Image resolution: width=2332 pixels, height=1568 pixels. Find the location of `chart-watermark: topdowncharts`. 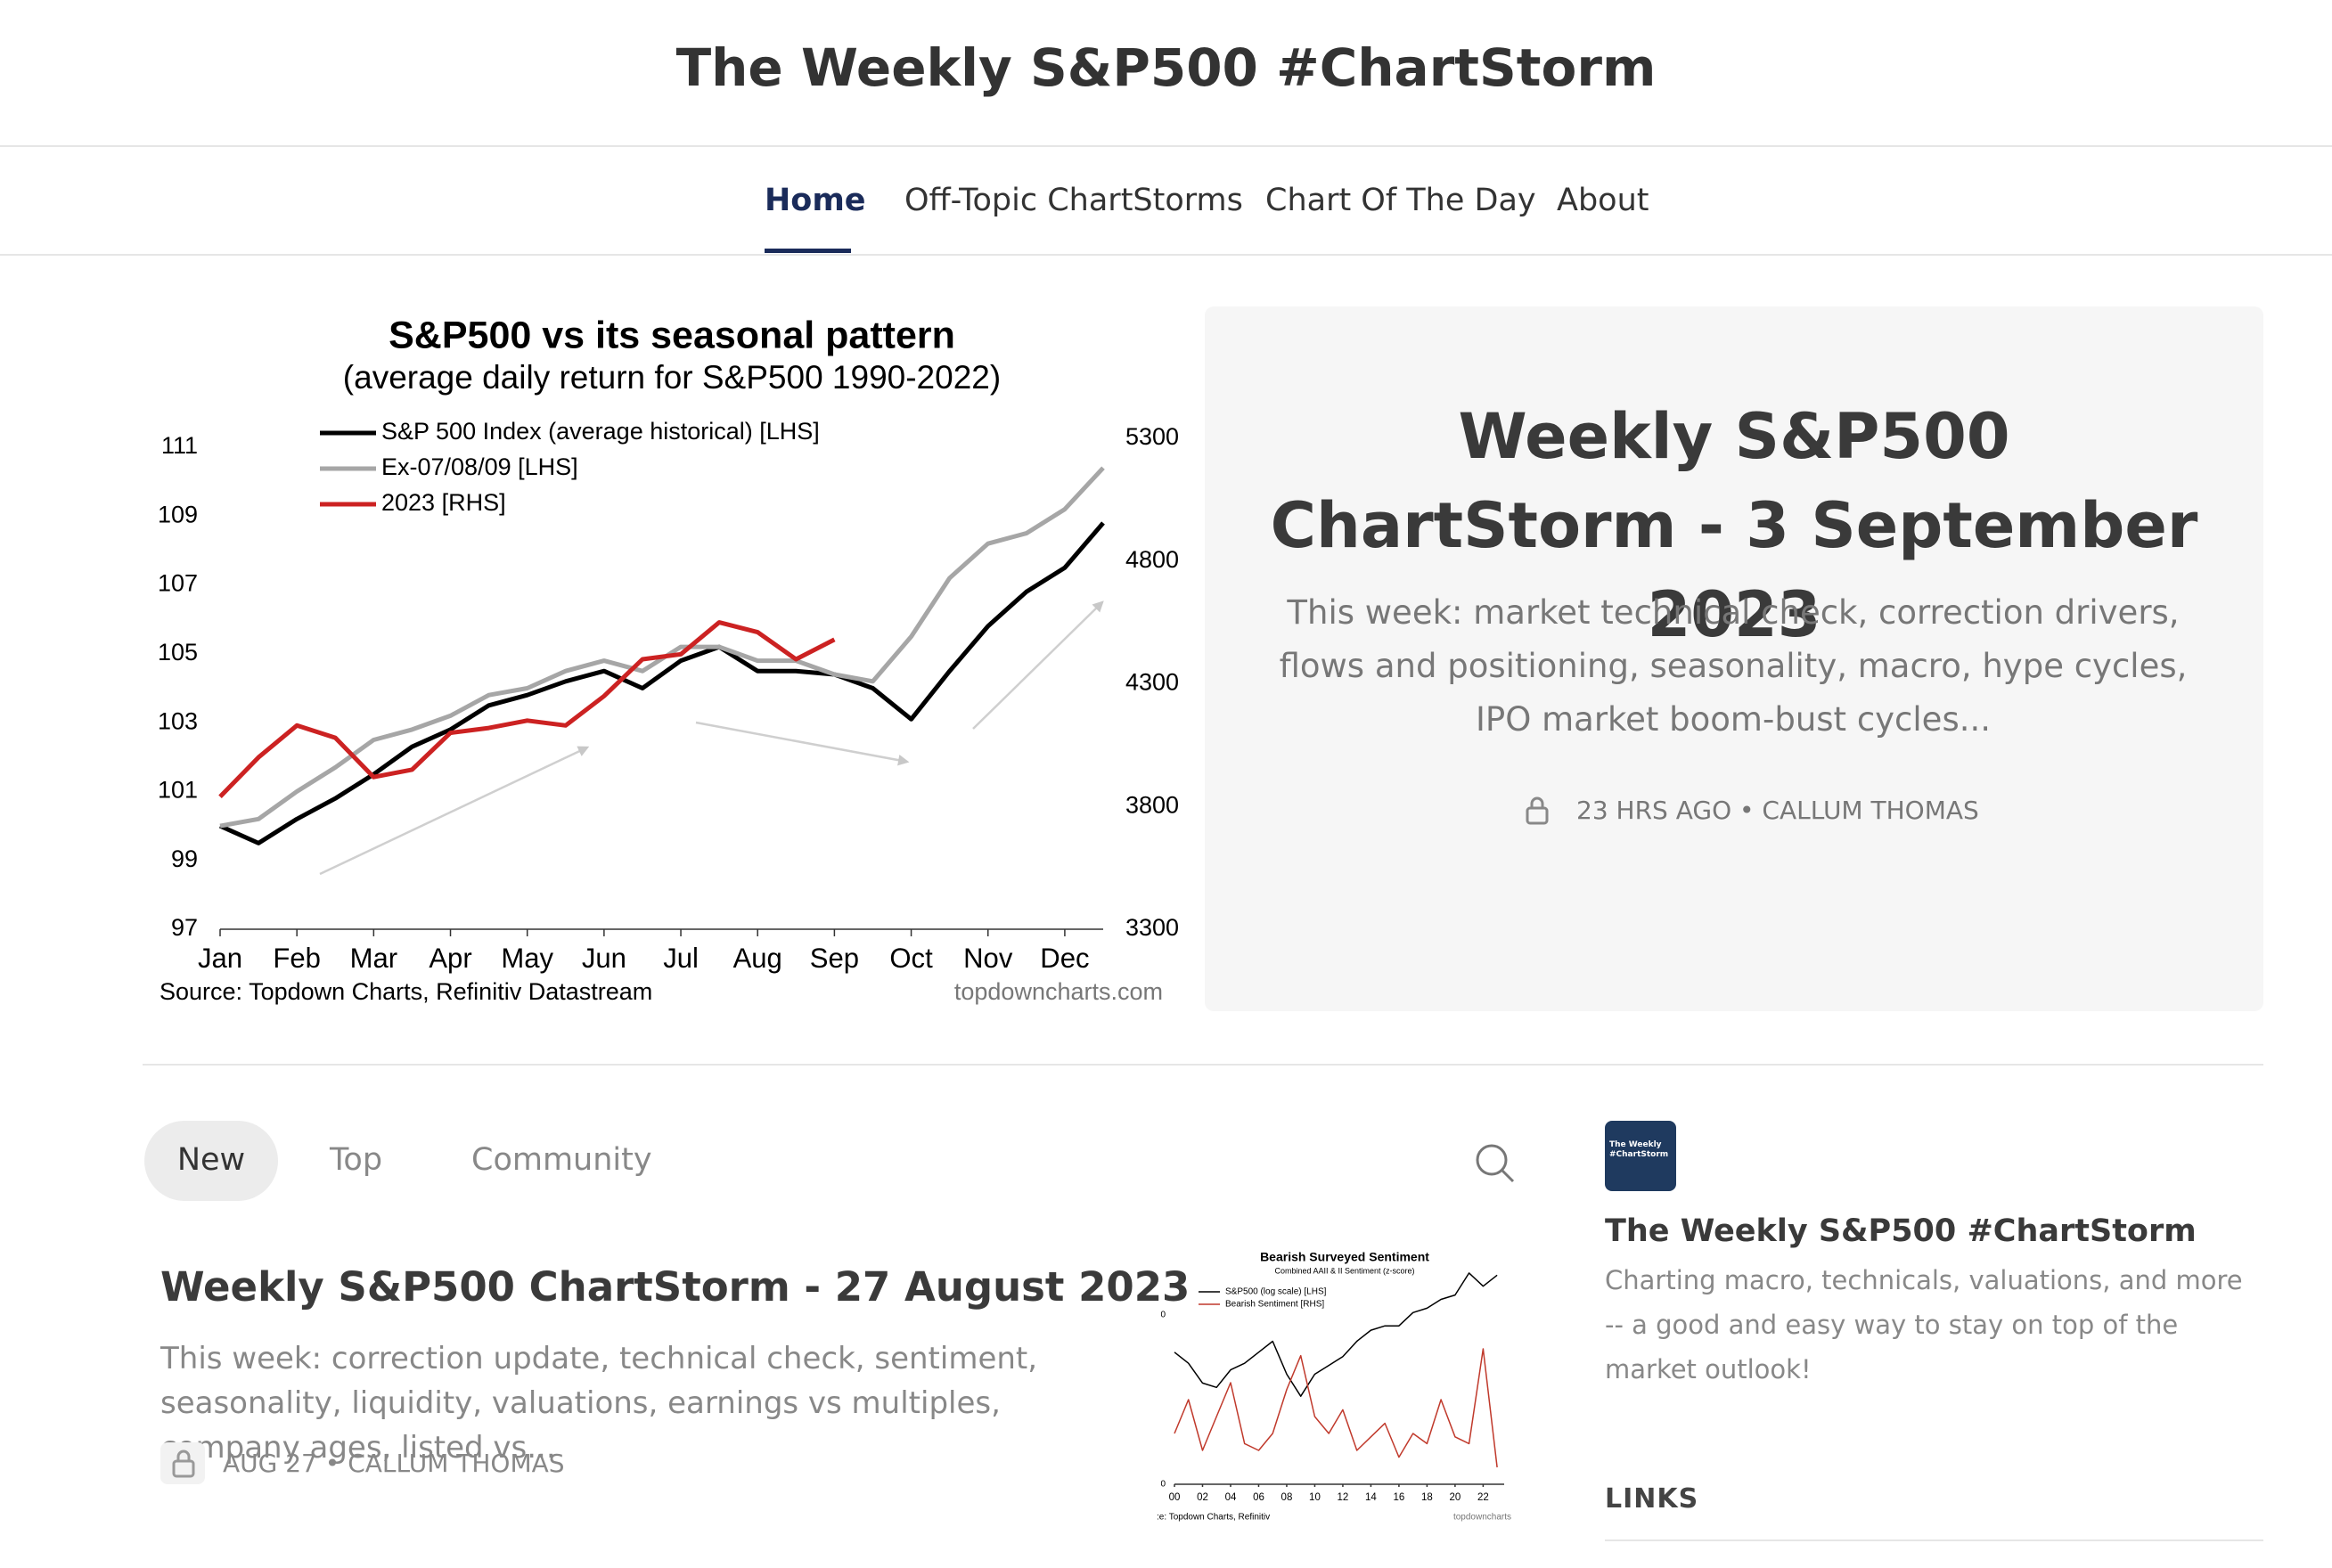

chart-watermark: topdowncharts is located at coordinates (1482, 1518).